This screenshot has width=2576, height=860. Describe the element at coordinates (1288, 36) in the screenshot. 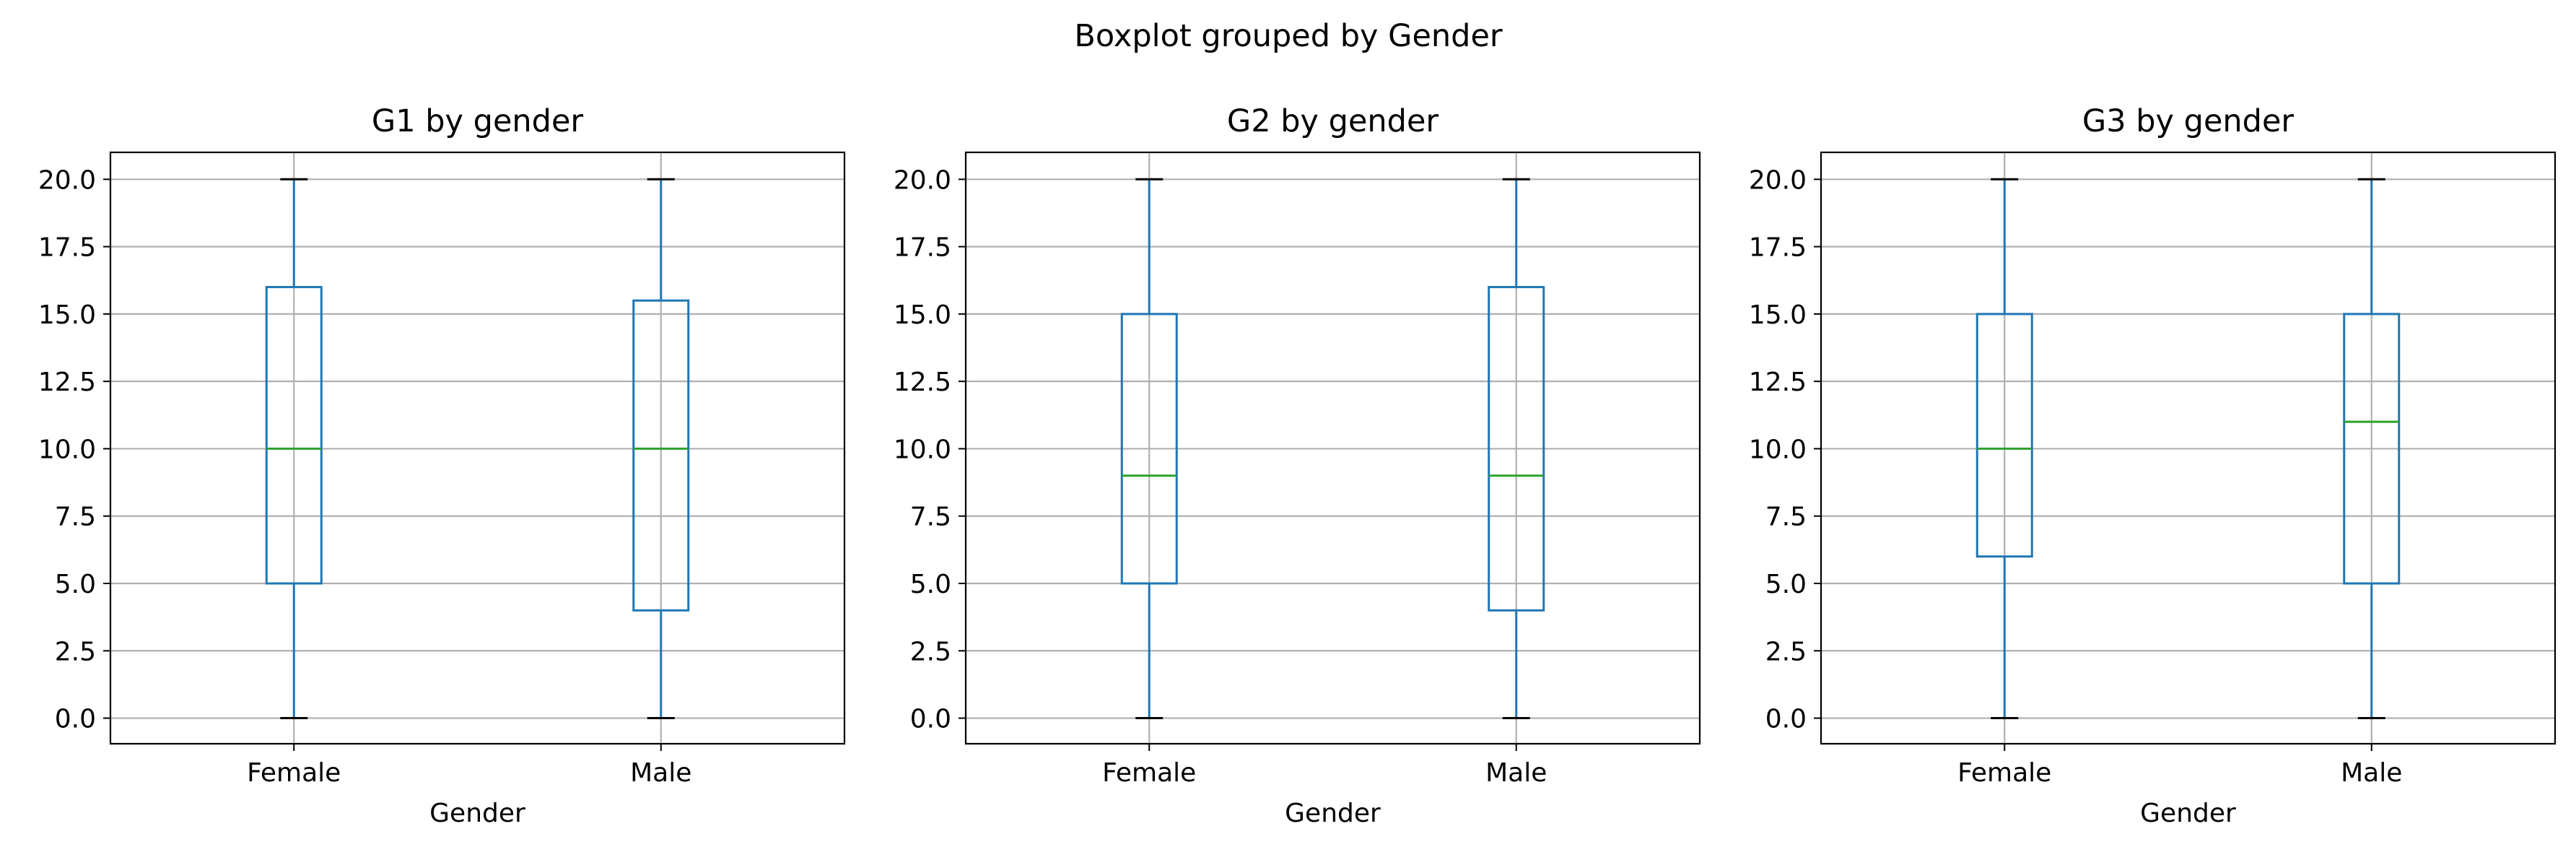

I see `figure-title: Boxplot grouped by Gender` at that location.